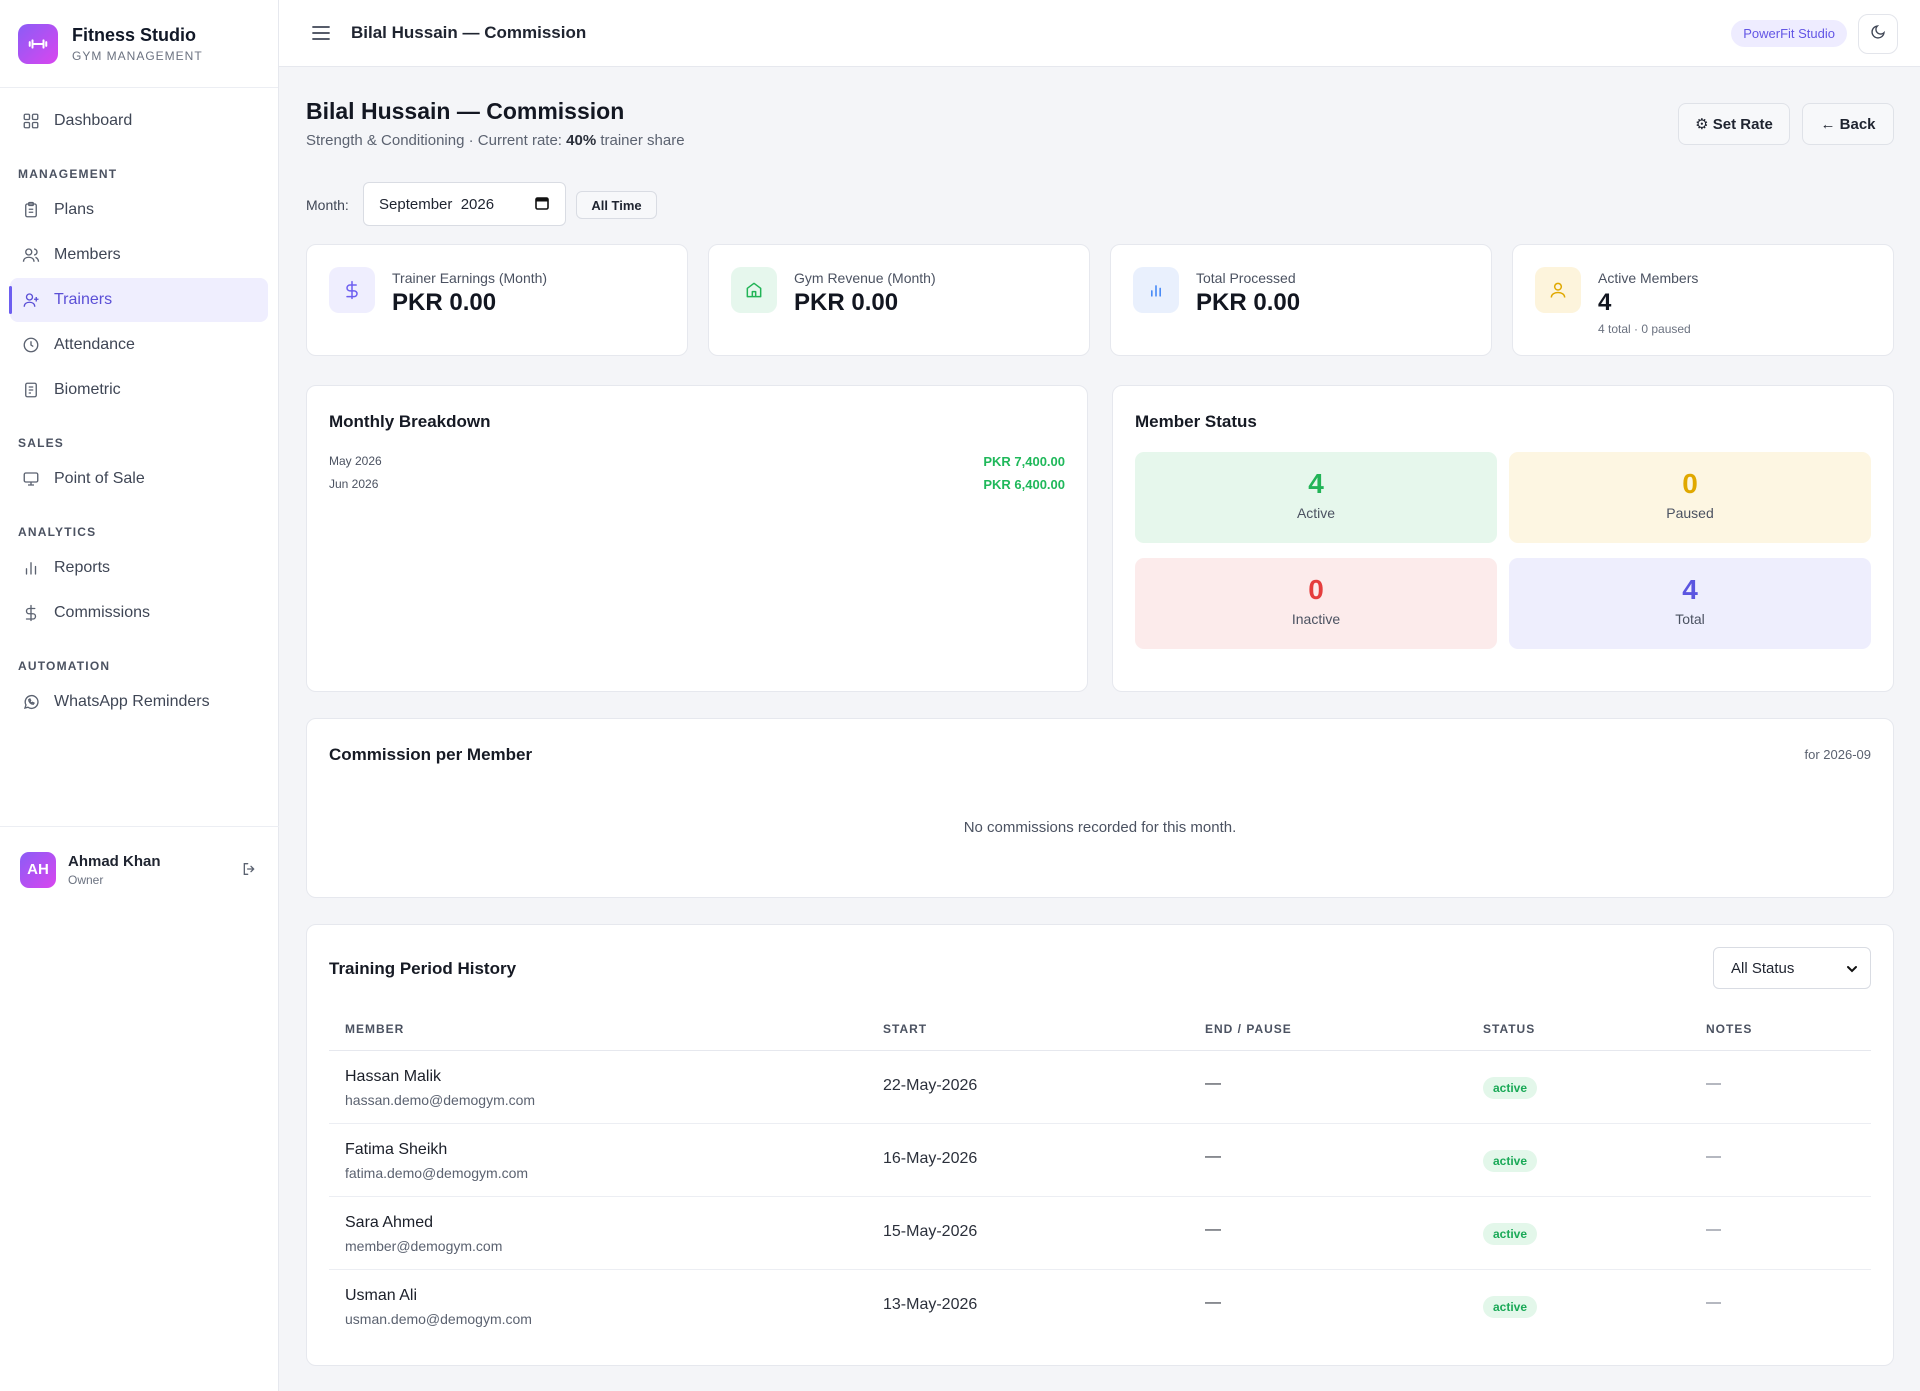 The height and width of the screenshot is (1391, 1920). Describe the element at coordinates (74, 209) in the screenshot. I see `sidebar-item-label: Plans` at that location.